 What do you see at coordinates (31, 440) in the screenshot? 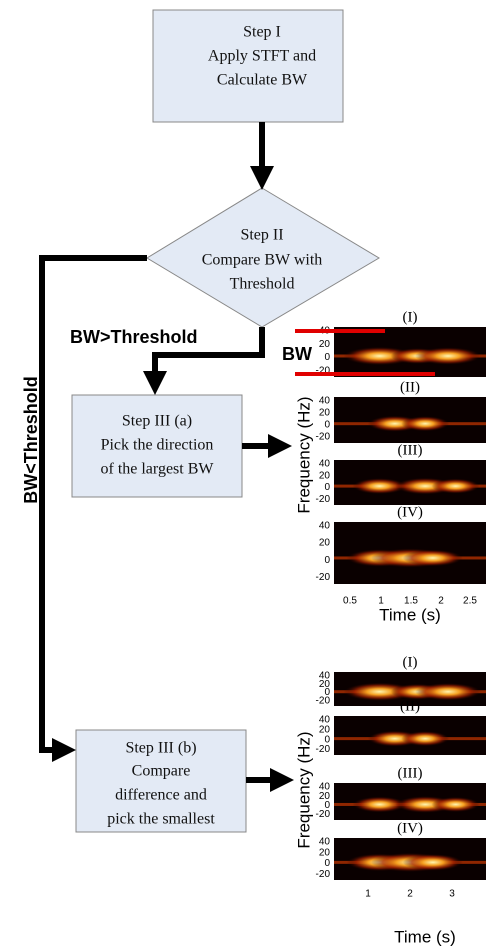
I see `edge-label: BW<Threshold` at bounding box center [31, 440].